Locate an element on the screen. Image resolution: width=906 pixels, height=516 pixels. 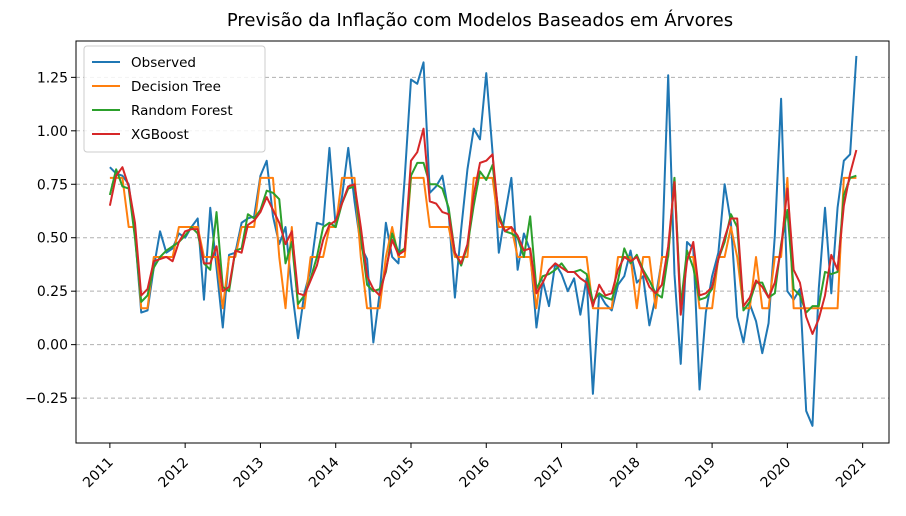
legend-label: Observed is located at coordinates (163, 63).